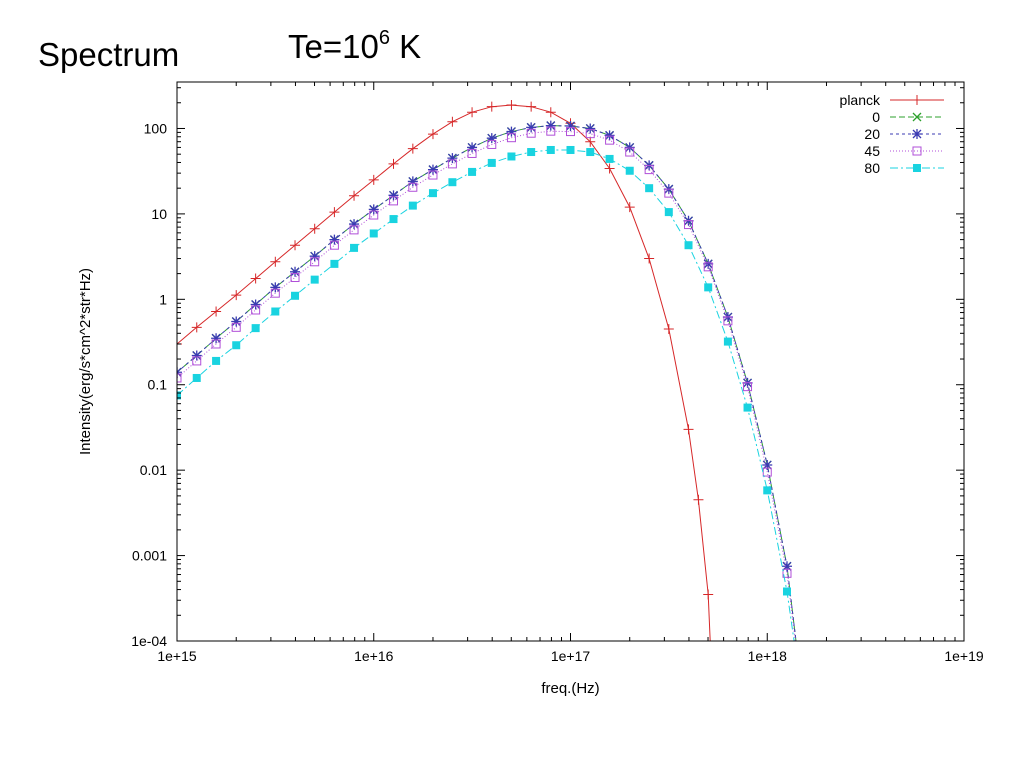 The height and width of the screenshot is (768, 1024). What do you see at coordinates (156, 128) in the screenshot?
I see `y-tick-label: 100` at bounding box center [156, 128].